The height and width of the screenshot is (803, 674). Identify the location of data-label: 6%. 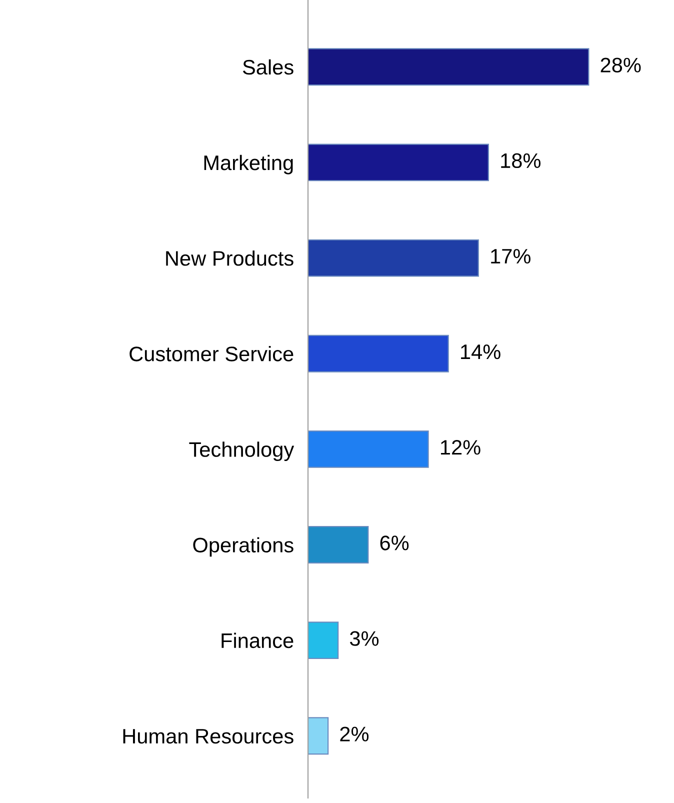
(394, 543).